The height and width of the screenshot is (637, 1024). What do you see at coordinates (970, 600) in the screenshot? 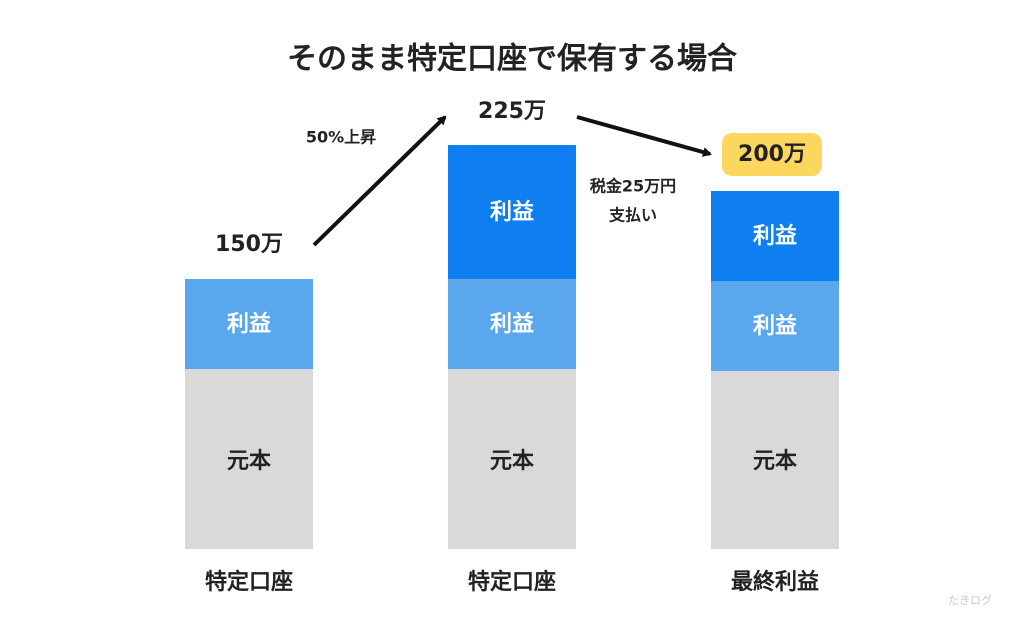
I see `watermark: たきログ` at bounding box center [970, 600].